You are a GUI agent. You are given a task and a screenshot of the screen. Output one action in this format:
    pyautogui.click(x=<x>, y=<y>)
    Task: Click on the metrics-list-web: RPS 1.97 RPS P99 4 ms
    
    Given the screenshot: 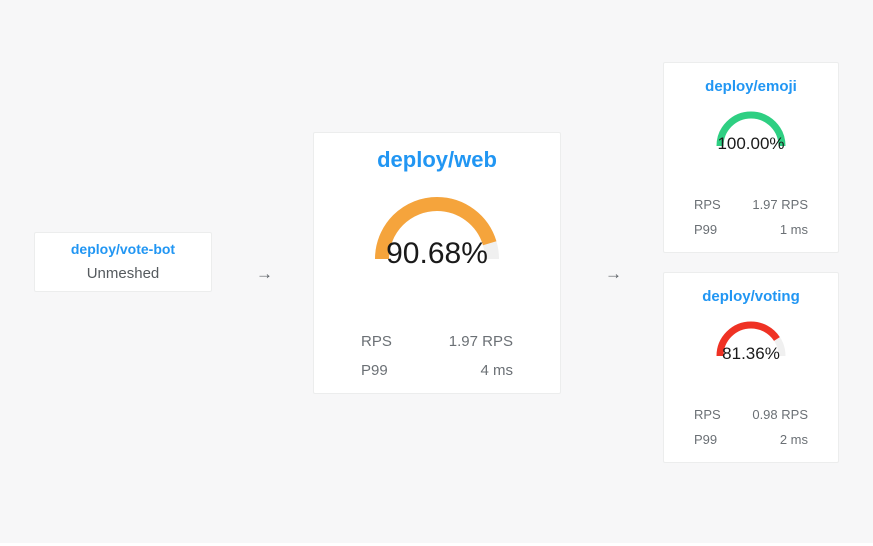 What is the action you would take?
    pyautogui.click(x=437, y=356)
    